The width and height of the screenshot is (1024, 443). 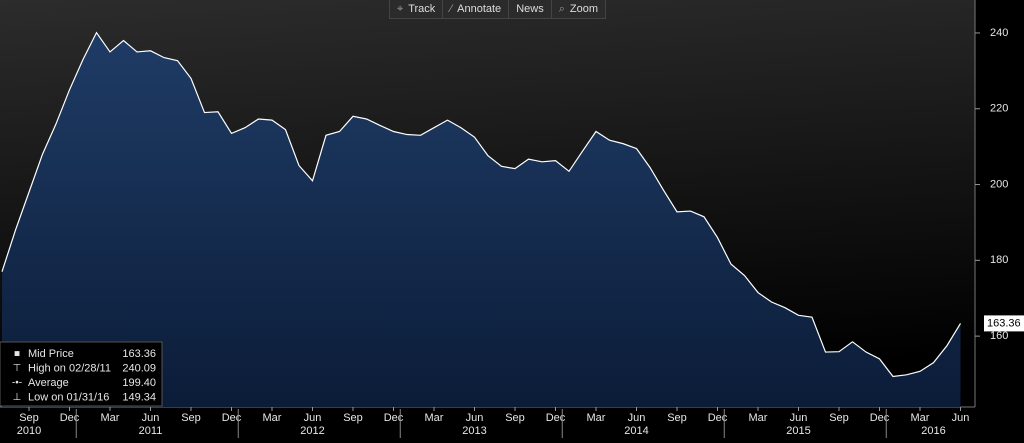 I want to click on toolbar-button: ⌕ Zoom, so click(x=578, y=9).